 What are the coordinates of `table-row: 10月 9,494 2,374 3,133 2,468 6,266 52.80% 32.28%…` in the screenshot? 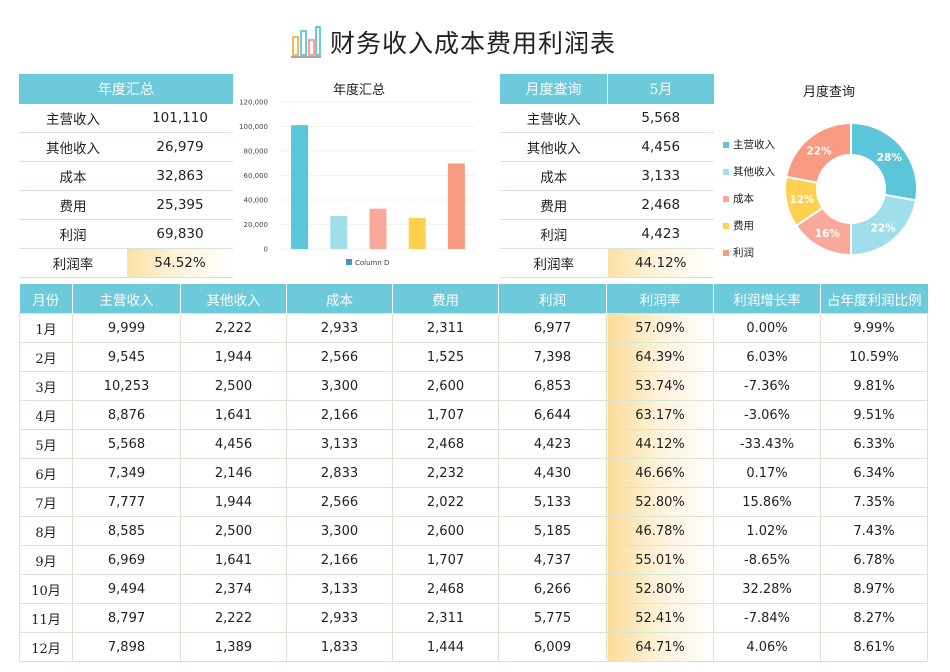 It's located at (473, 589).